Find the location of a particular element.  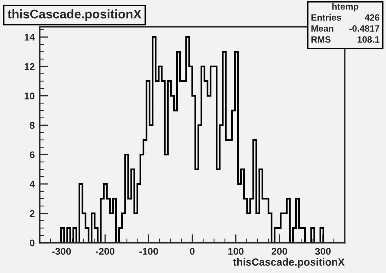

text: Entries is located at coordinates (327, 17).